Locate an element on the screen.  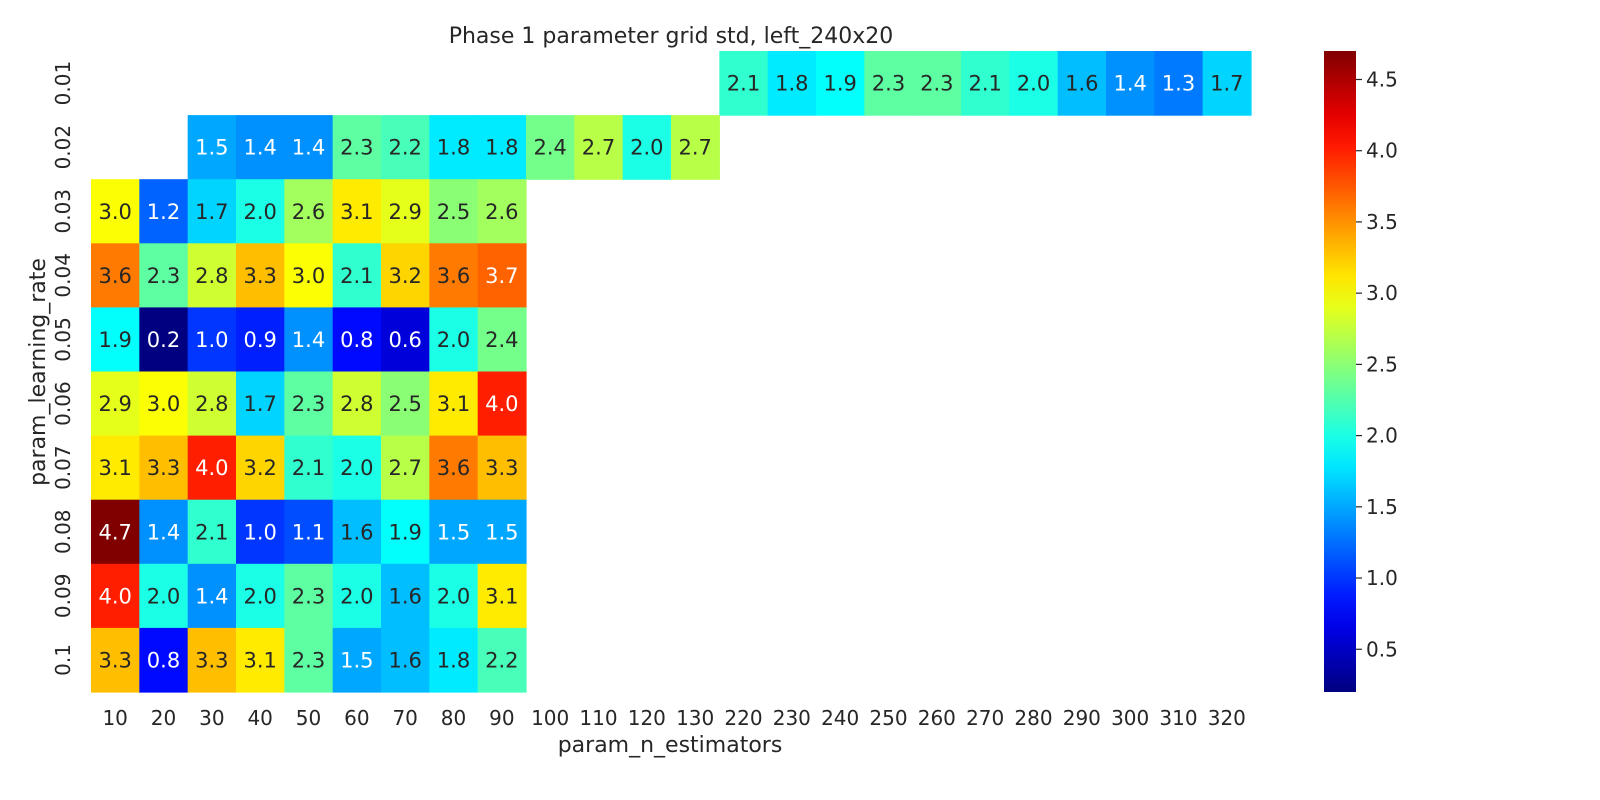
y-tick-label: 0.01 is located at coordinates (63, 83).